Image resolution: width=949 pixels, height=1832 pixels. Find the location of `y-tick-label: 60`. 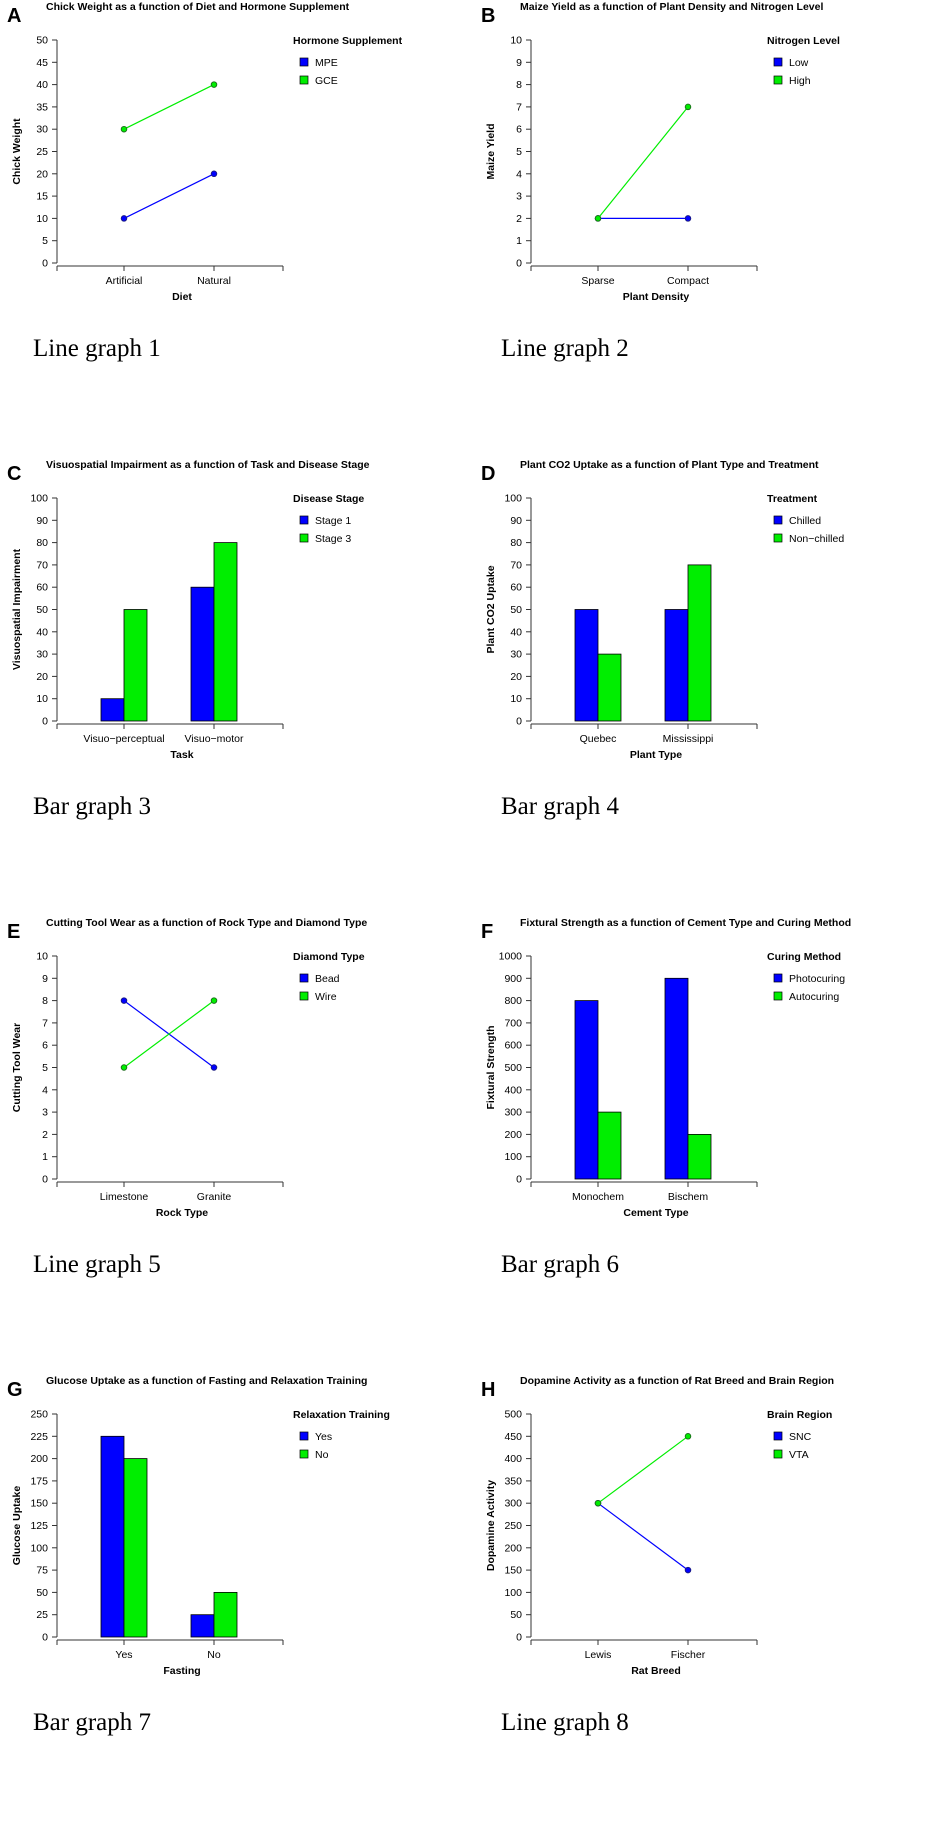

y-tick-label: 60 is located at coordinates (42, 588).